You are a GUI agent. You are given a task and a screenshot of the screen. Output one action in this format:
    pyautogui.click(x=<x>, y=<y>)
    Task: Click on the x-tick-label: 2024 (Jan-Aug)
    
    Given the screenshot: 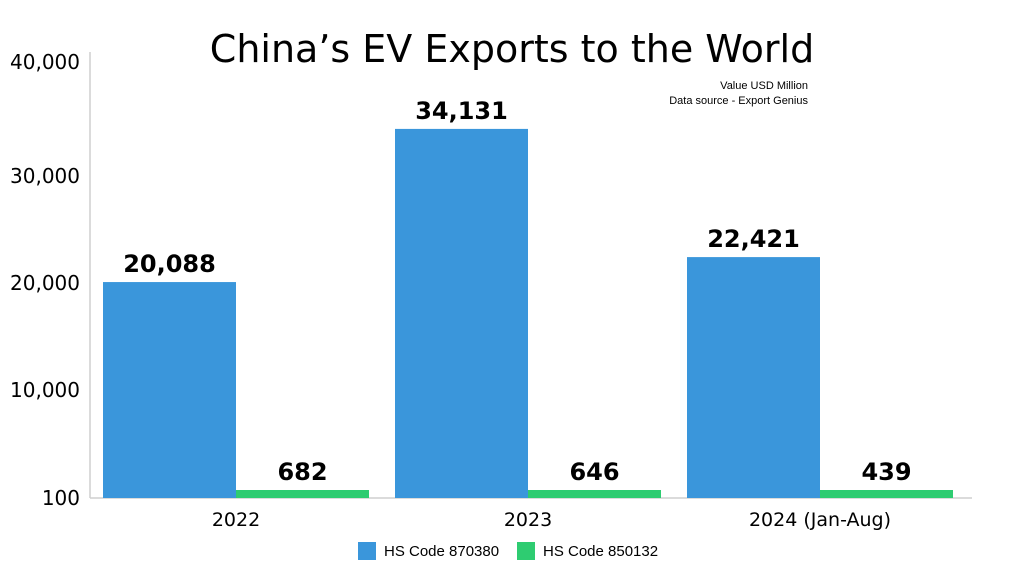 What is the action you would take?
    pyautogui.click(x=820, y=520)
    